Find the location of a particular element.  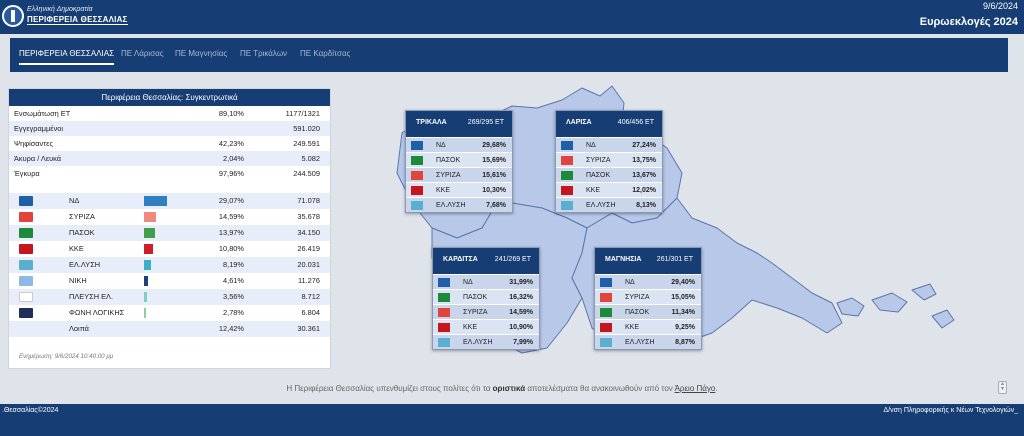

party-name: ΕΛ.ΛΥΣΗ is located at coordinates (85, 264).